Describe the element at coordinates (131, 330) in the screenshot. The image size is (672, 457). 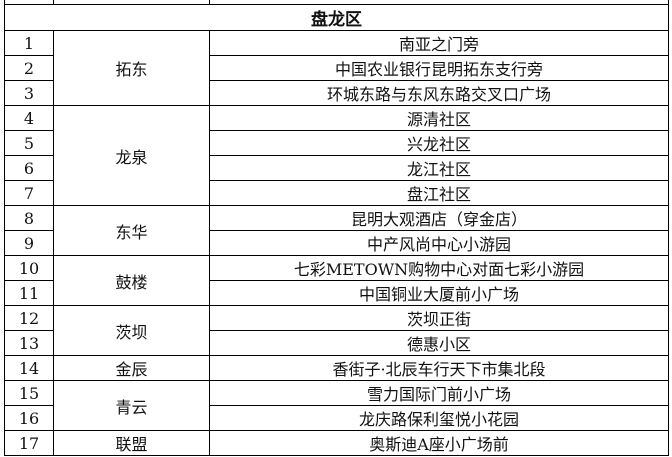
I see `street-name: 茨坝` at that location.